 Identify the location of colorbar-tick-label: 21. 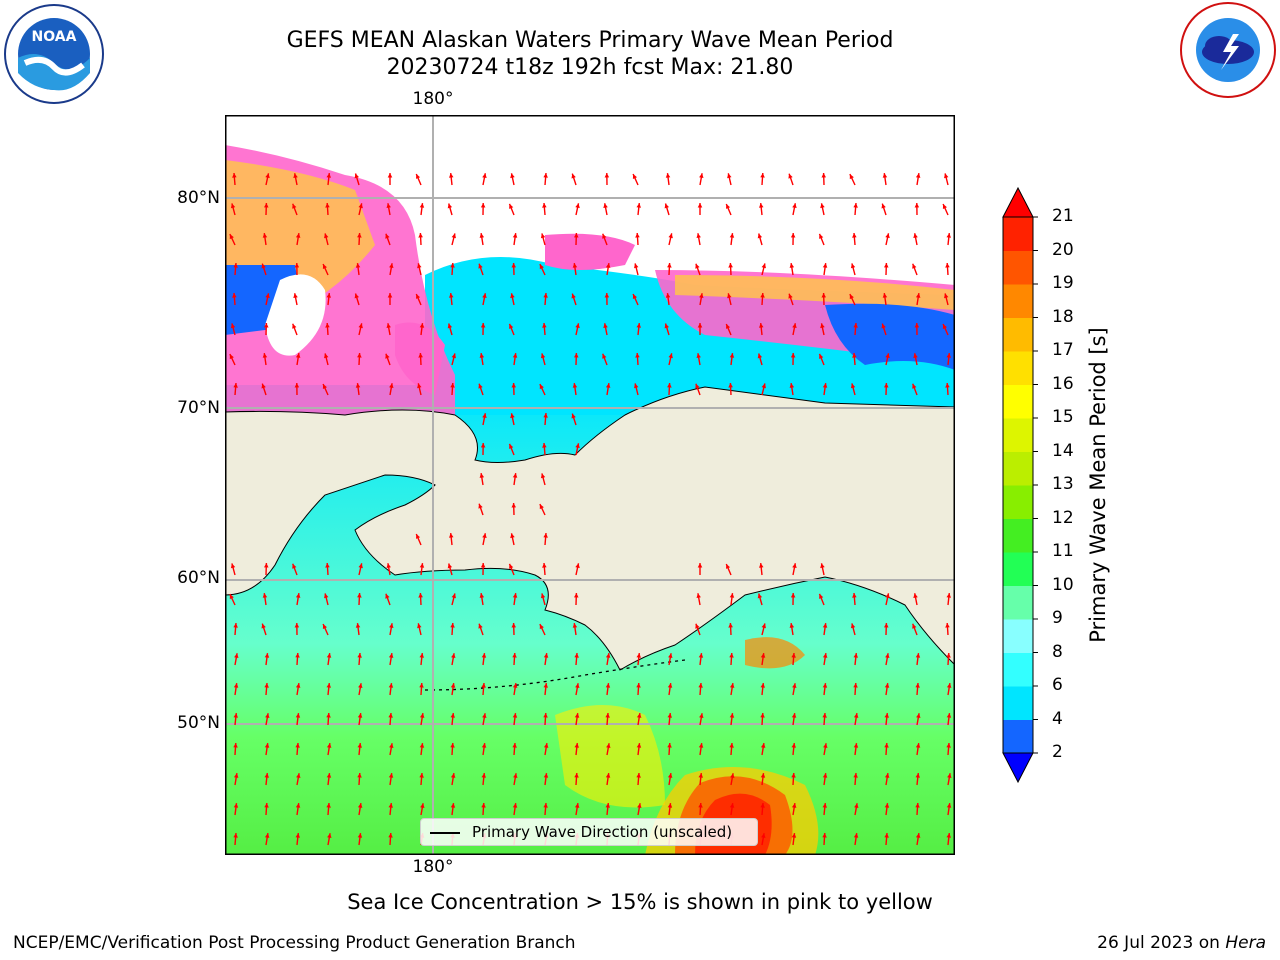
(1063, 216).